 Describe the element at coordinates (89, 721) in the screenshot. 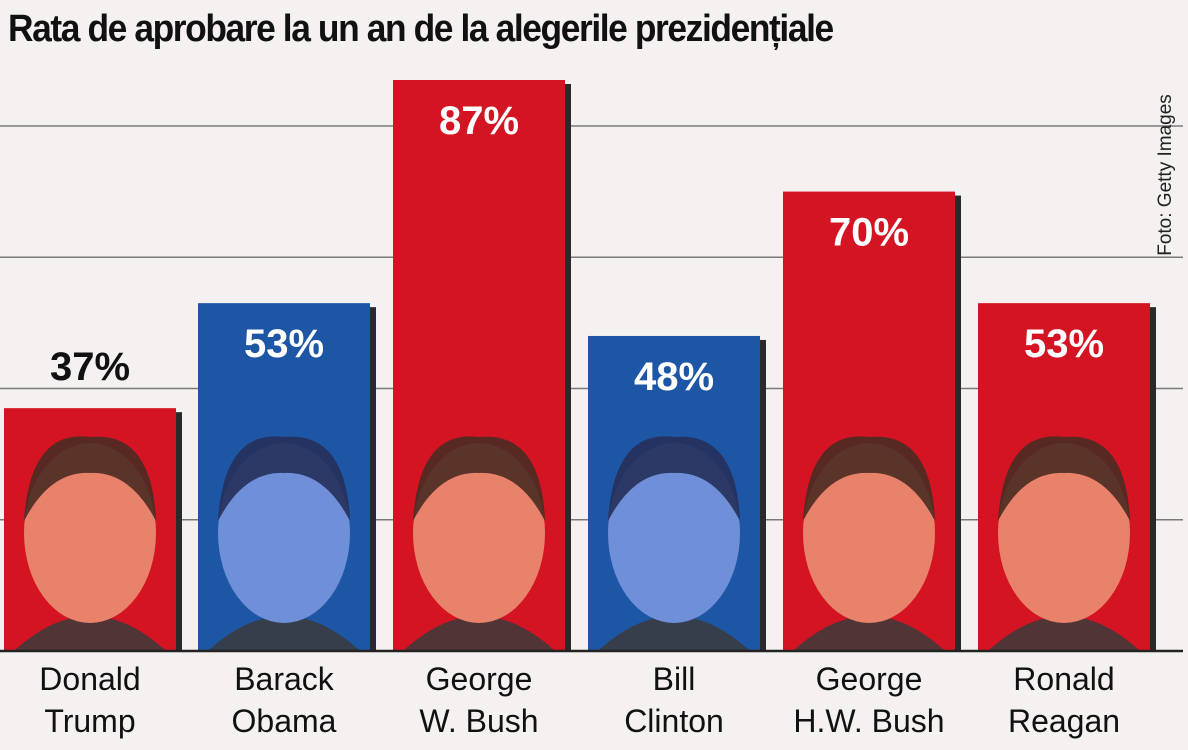

I see `category-label: Trump` at that location.